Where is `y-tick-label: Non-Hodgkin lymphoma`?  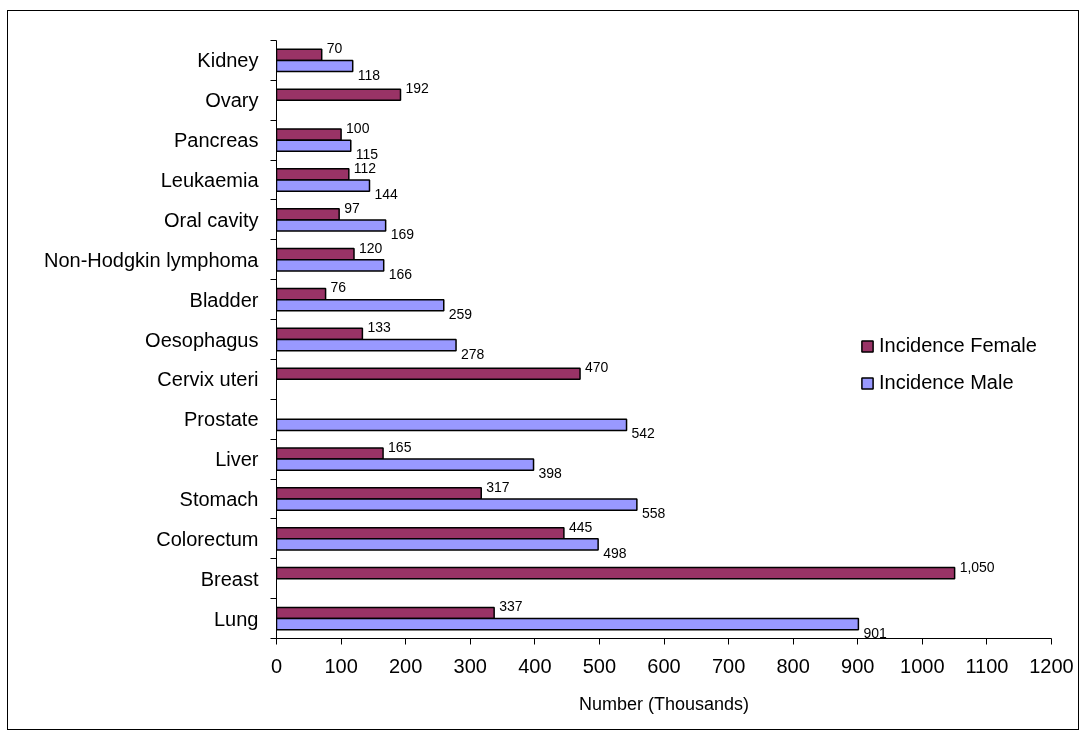 y-tick-label: Non-Hodgkin lymphoma is located at coordinates (151, 259).